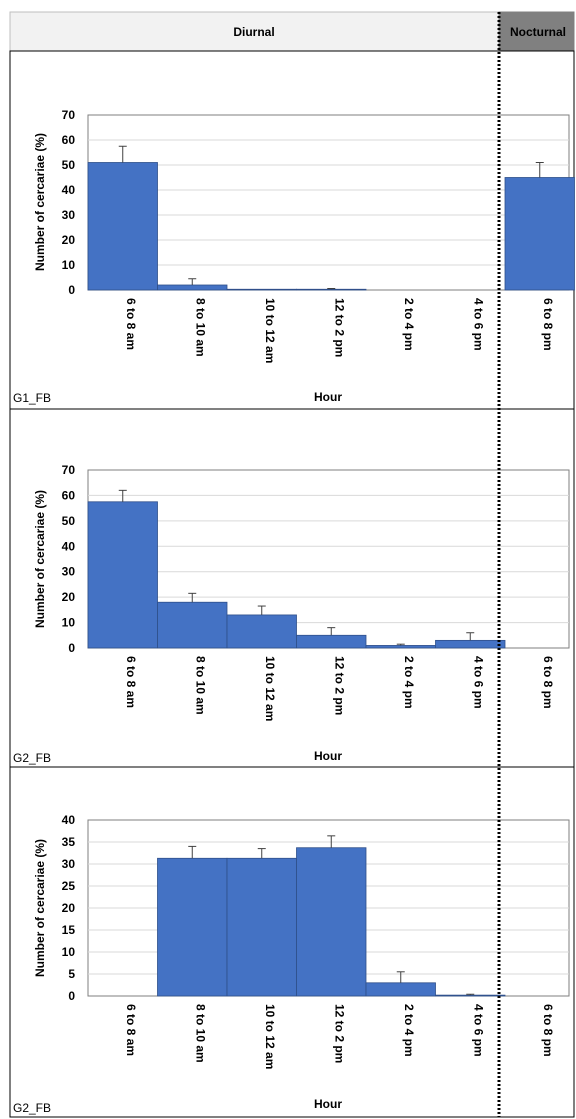  Describe the element at coordinates (69, 842) in the screenshot. I see `y-tick-label: 35` at that location.